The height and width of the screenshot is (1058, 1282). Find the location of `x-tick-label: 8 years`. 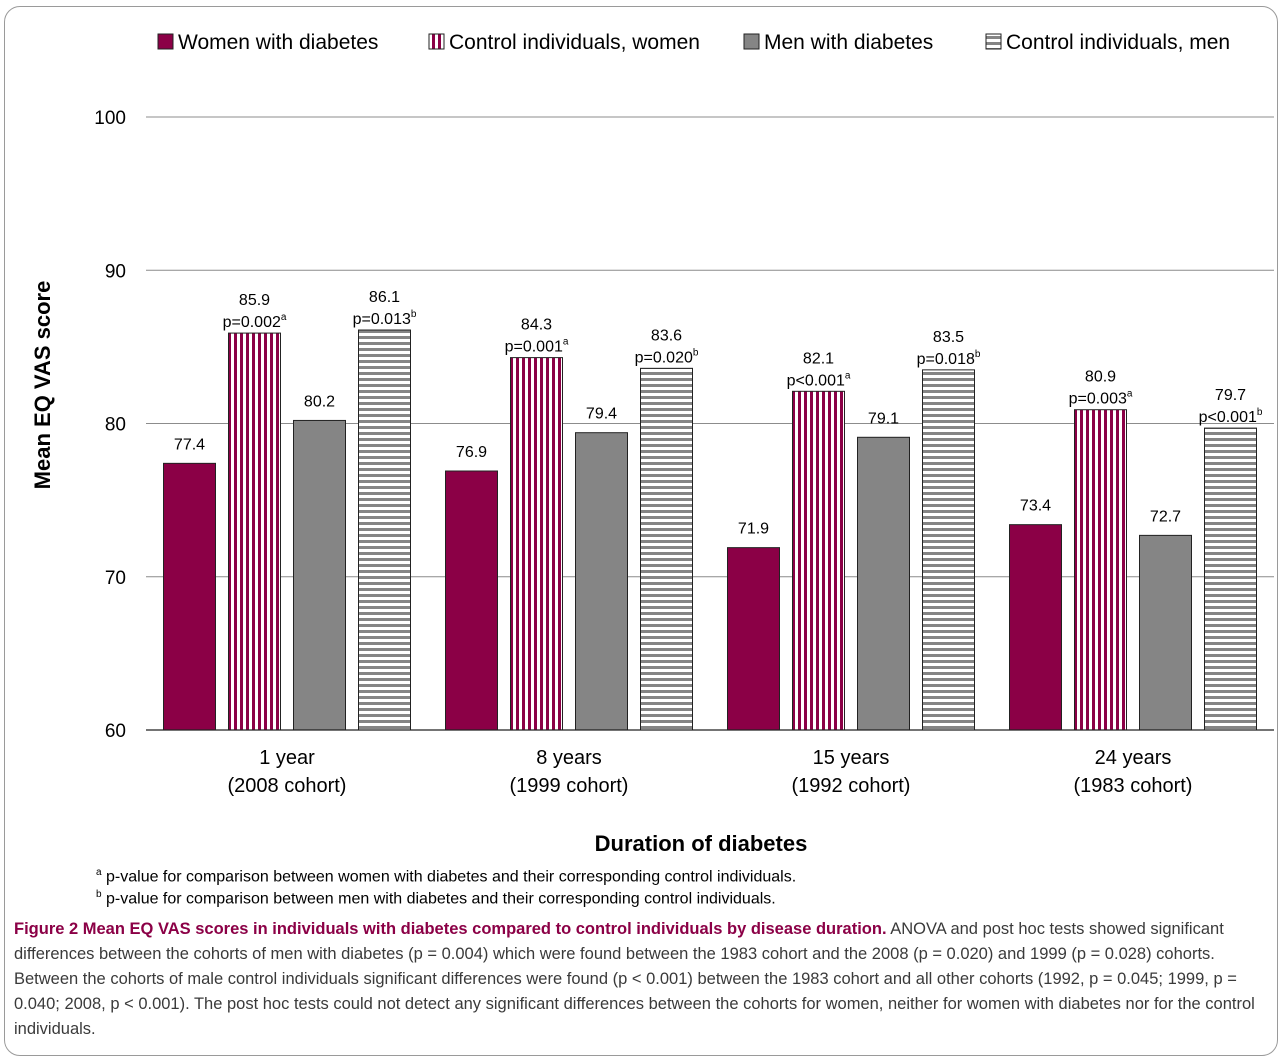

x-tick-label: 8 years is located at coordinates (569, 758).